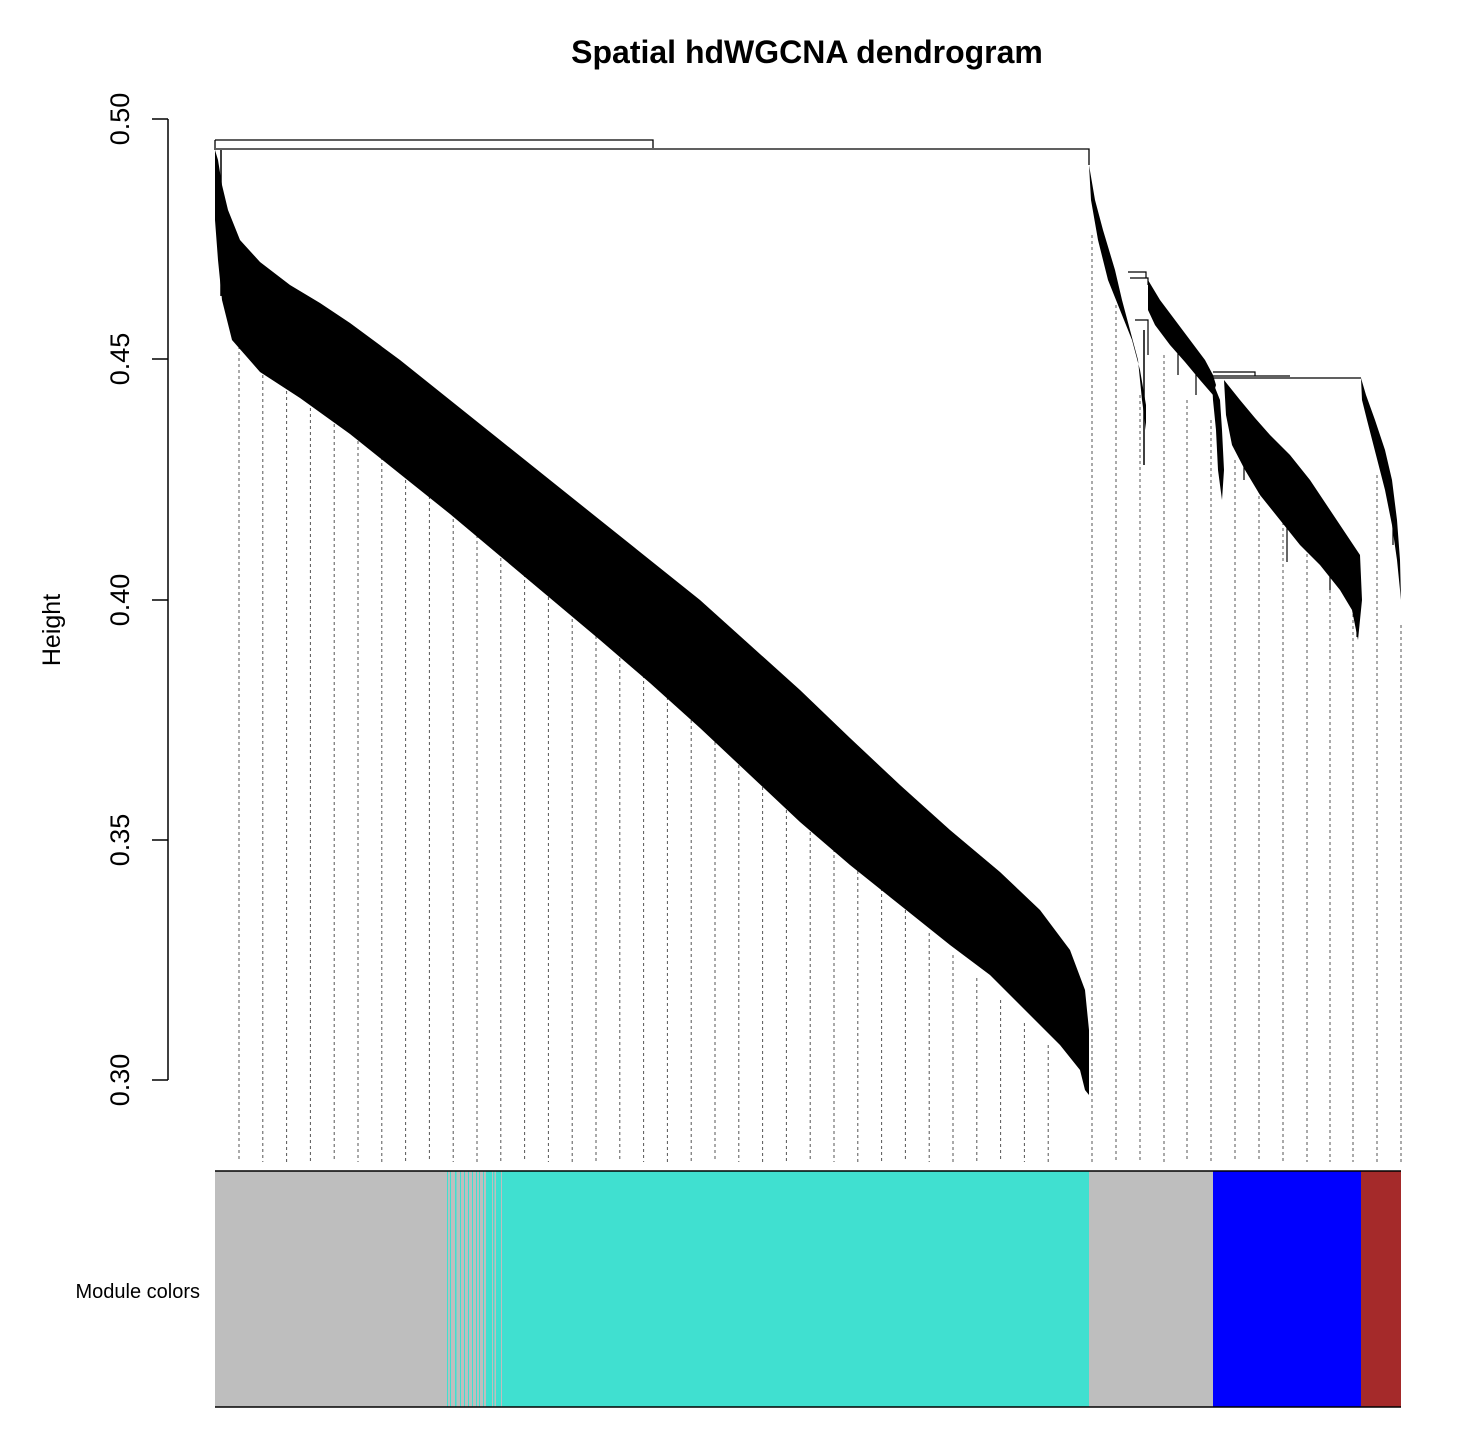 The width and height of the screenshot is (1482, 1452). I want to click on y-tick-0.50: 0.50, so click(120, 119).